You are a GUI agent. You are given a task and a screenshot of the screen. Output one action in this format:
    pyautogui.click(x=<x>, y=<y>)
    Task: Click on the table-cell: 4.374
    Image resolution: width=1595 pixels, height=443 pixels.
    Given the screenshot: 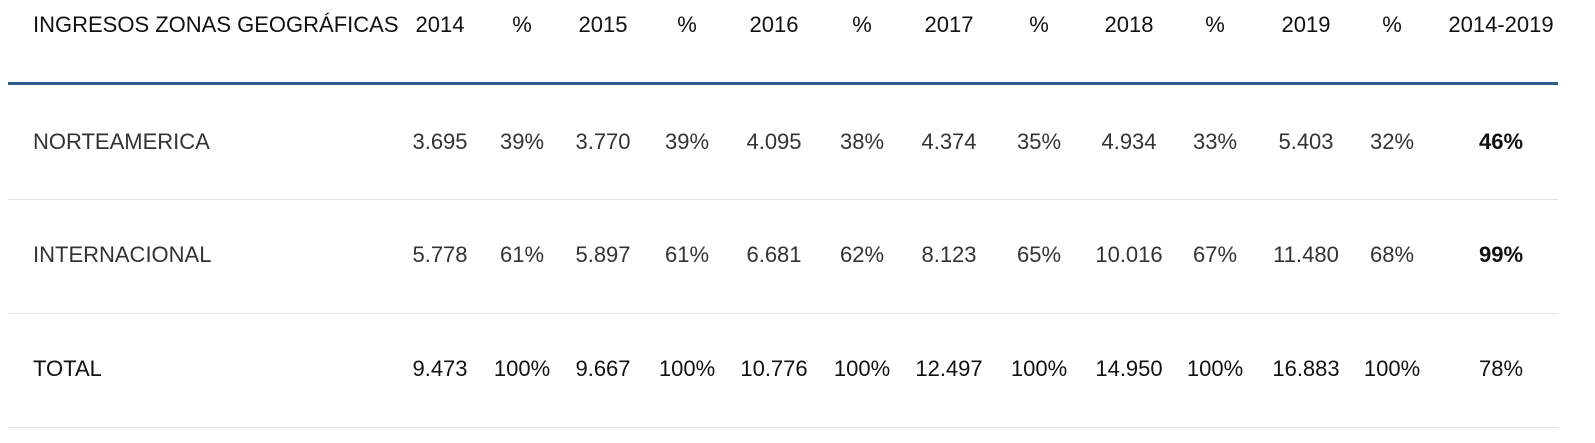 What is the action you would take?
    pyautogui.click(x=949, y=141)
    